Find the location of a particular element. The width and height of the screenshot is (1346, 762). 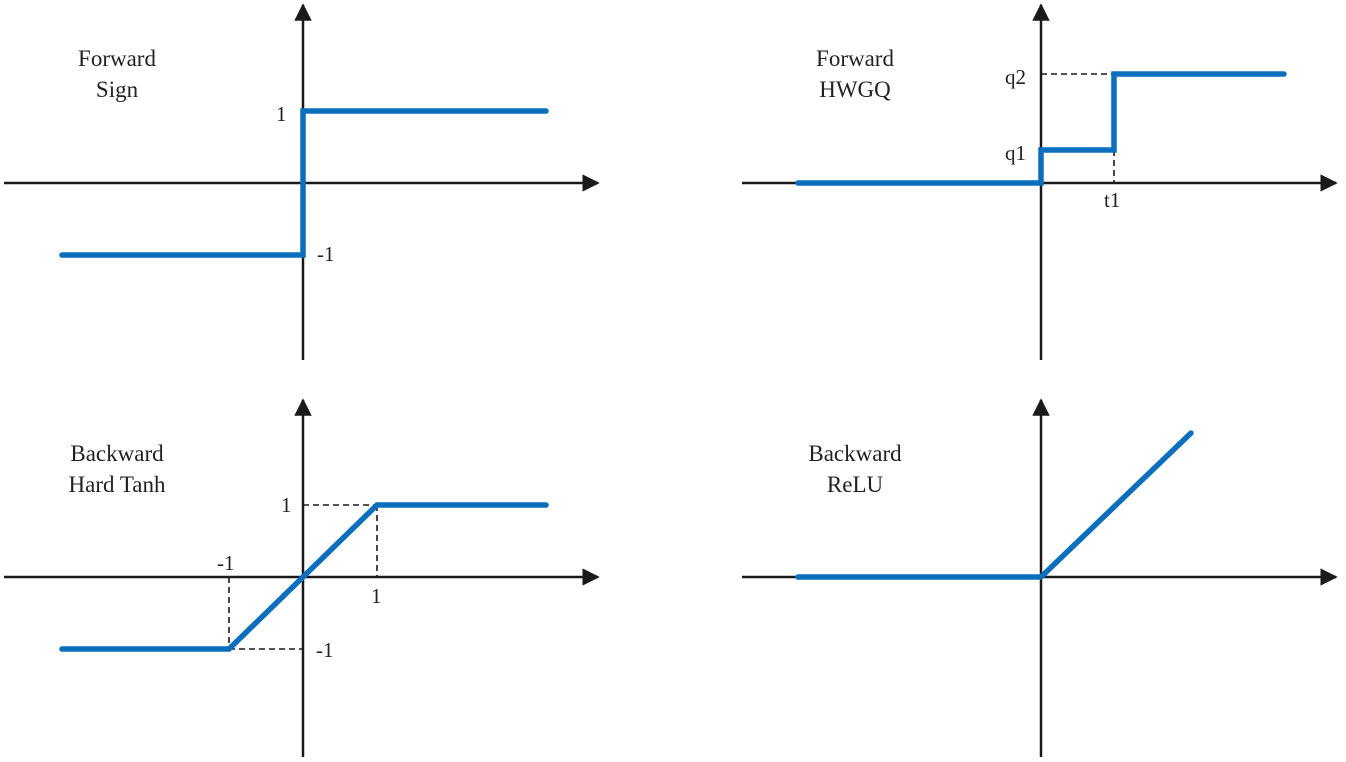

panel-title-line2: HWGQ is located at coordinates (855, 89).